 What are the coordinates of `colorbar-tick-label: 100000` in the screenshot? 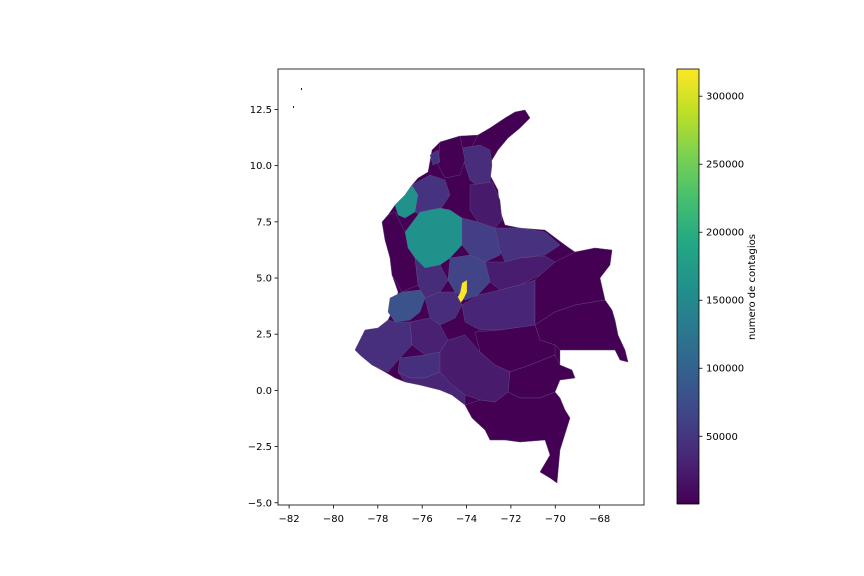 It's located at (725, 369).